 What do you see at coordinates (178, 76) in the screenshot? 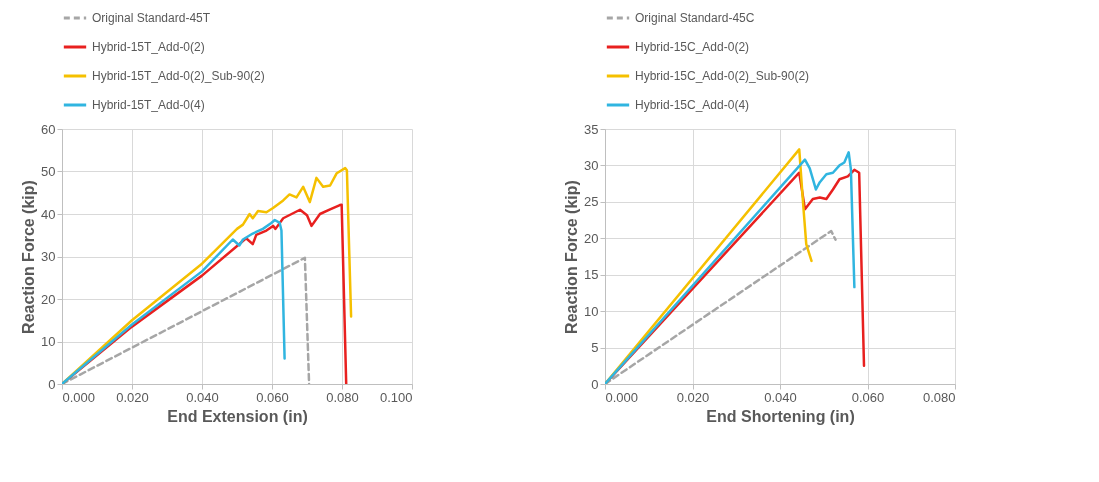
I see `legend-label: Hybrid-15T_Add-0(2)_Sub-90(2)` at bounding box center [178, 76].